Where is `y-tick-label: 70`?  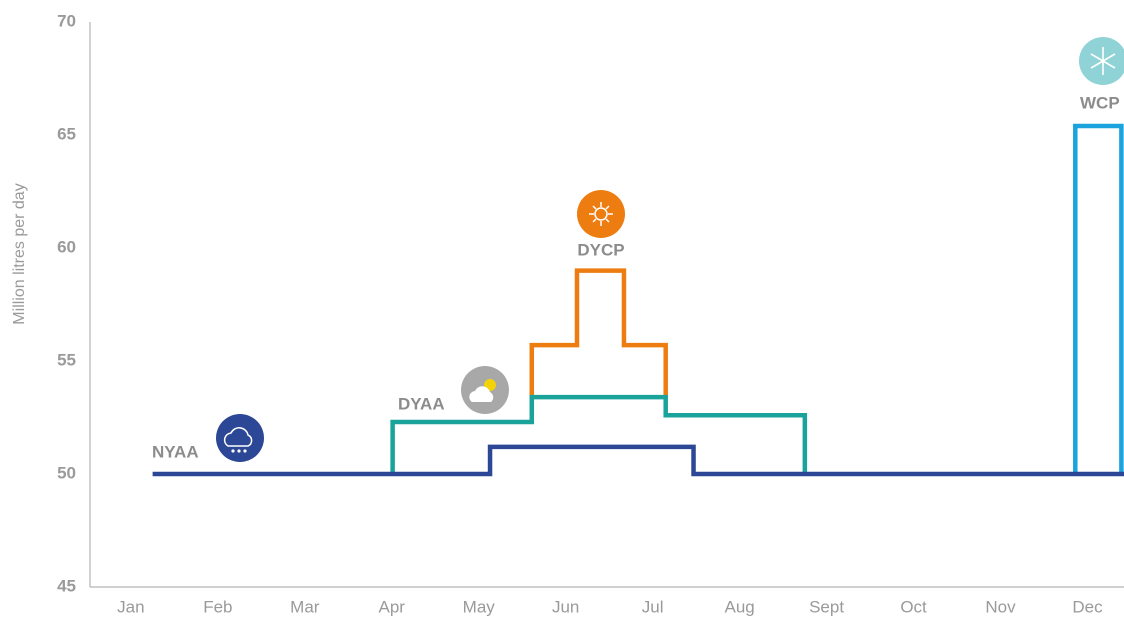
y-tick-label: 70 is located at coordinates (66, 20).